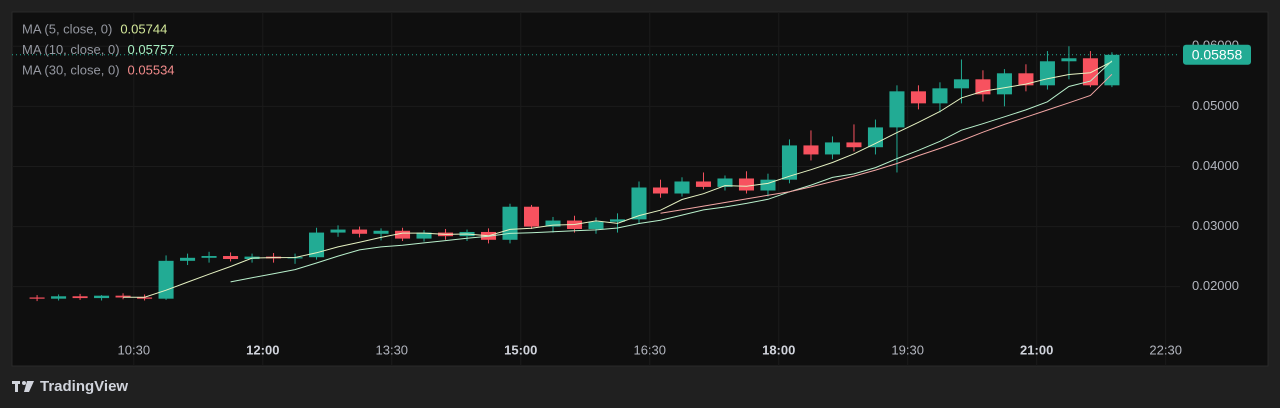 The width and height of the screenshot is (1280, 408). Describe the element at coordinates (1165, 349) in the screenshot. I see `x-tick-label: 22:30` at that location.